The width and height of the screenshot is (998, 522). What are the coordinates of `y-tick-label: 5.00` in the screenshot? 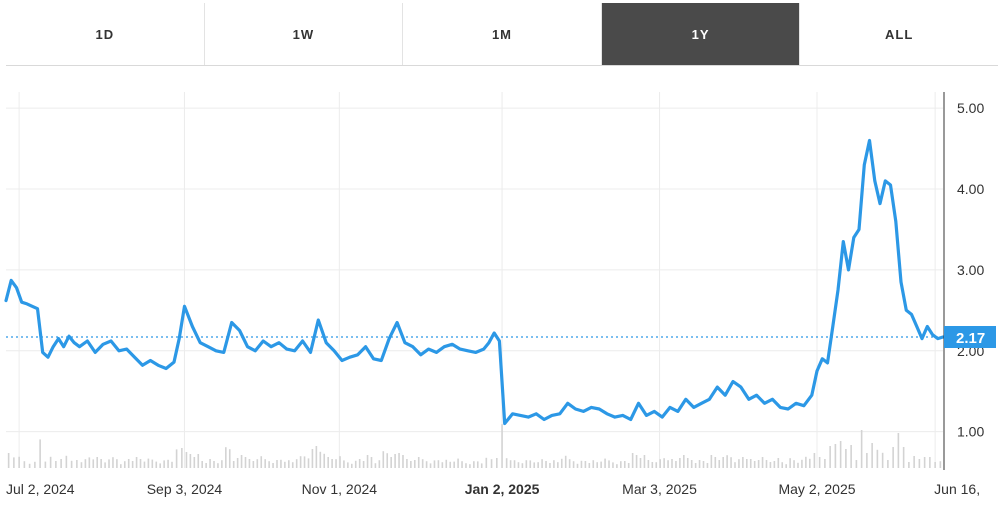 It's located at (970, 108).